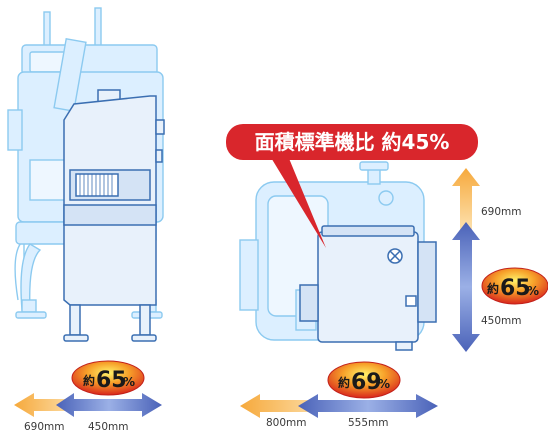 Image resolution: width=548 pixels, height=434 pixels. What do you see at coordinates (368, 423) in the screenshot?
I see `right-new-width-label: 555mm` at bounding box center [368, 423].